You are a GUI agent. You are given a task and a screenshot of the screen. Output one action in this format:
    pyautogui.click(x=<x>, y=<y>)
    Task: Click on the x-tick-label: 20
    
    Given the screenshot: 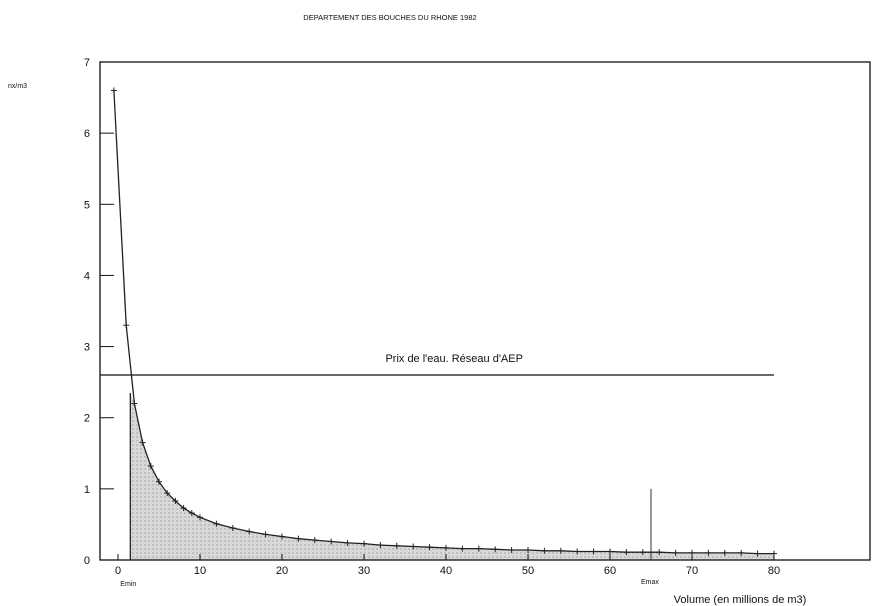 What is the action you would take?
    pyautogui.click(x=282, y=571)
    